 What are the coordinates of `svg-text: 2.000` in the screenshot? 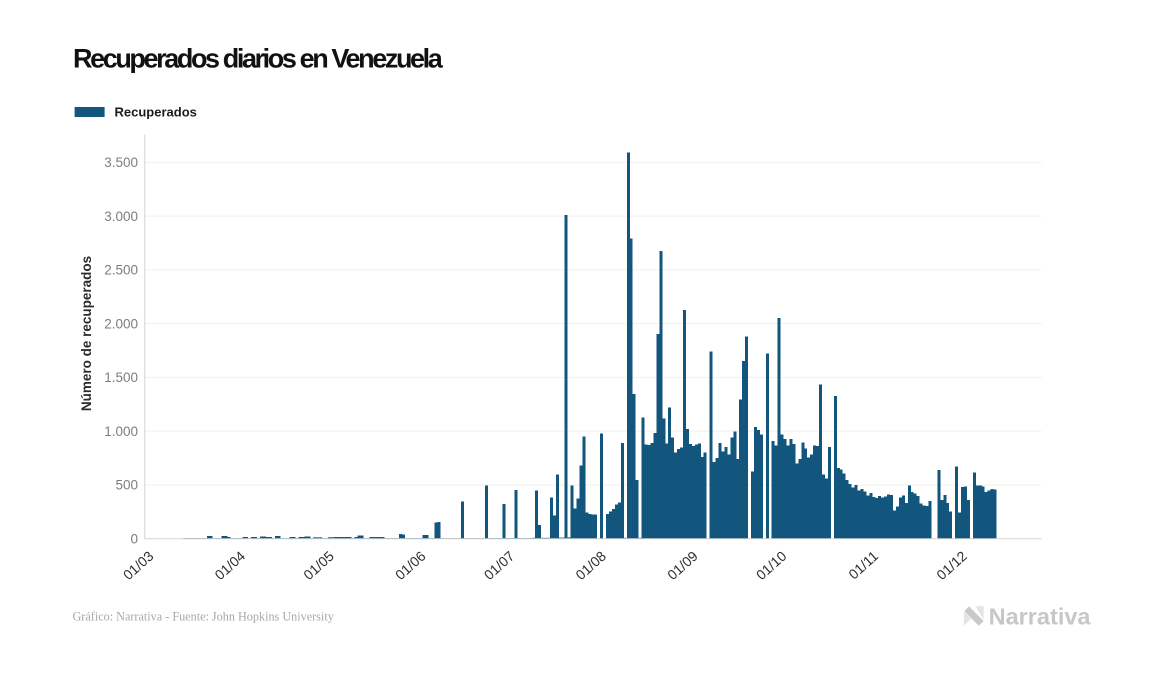 It's located at (121, 323).